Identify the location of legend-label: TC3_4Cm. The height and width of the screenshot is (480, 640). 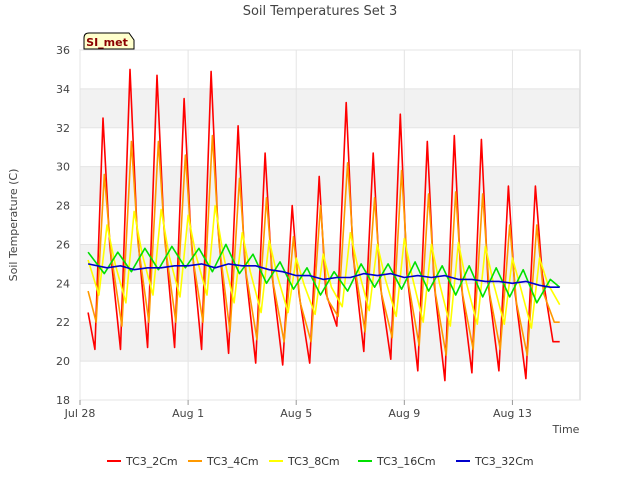
(232, 461).